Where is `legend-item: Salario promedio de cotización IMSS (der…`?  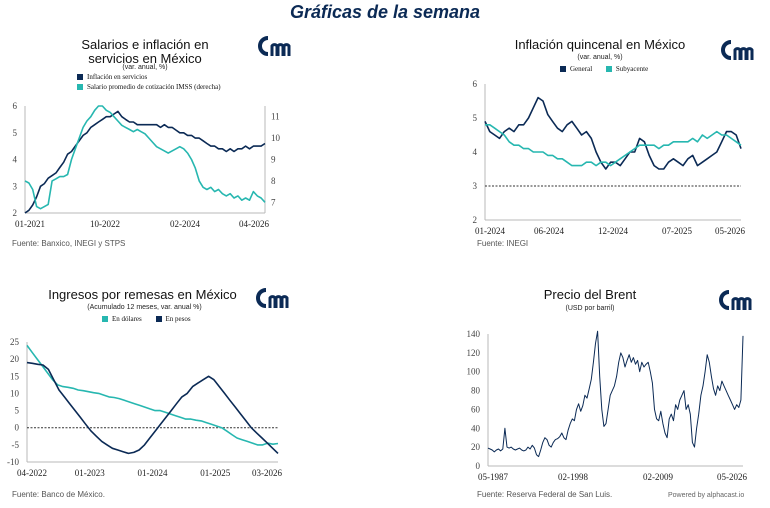 legend-item: Salario promedio de cotización IMSS (der… is located at coordinates (149, 87).